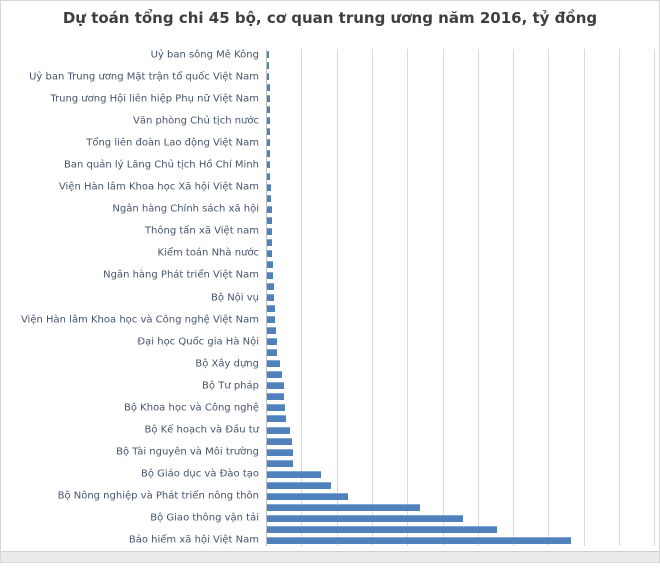  Describe the element at coordinates (158, 187) in the screenshot. I see `category-label: Viện Hàn lâm Khoa học Xã hội Việt Nam` at that location.